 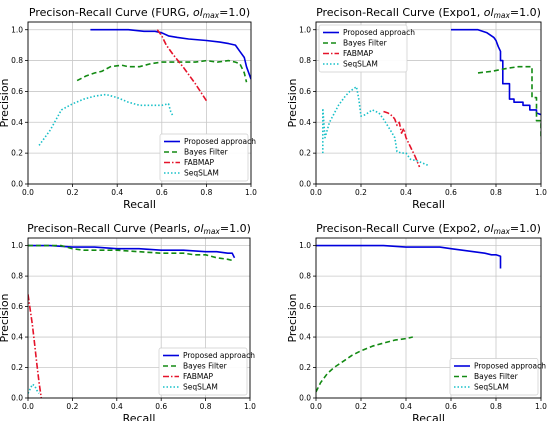 What do you see at coordinates (199, 162) in the screenshot?
I see `legend-label-fabmap: FABMAP` at bounding box center [199, 162].